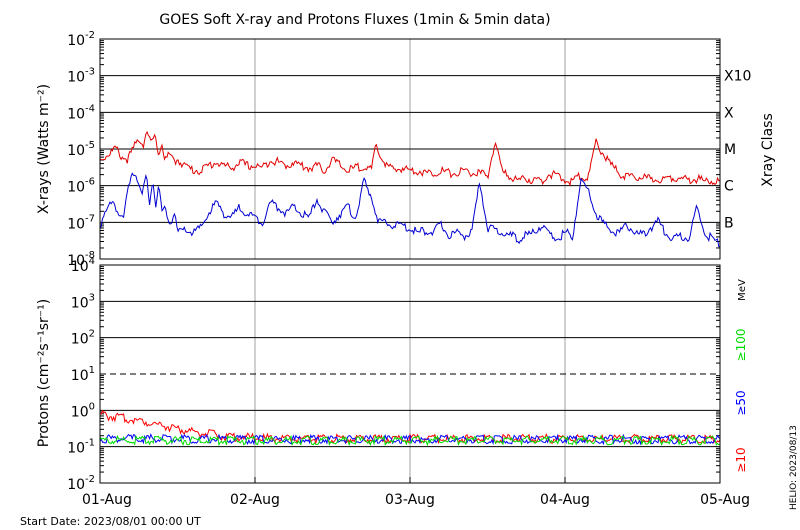 The height and width of the screenshot is (530, 800). Describe the element at coordinates (110, 521) in the screenshot. I see `start-date-label: Start Date: 2023/08/01 00:00 UT` at that location.